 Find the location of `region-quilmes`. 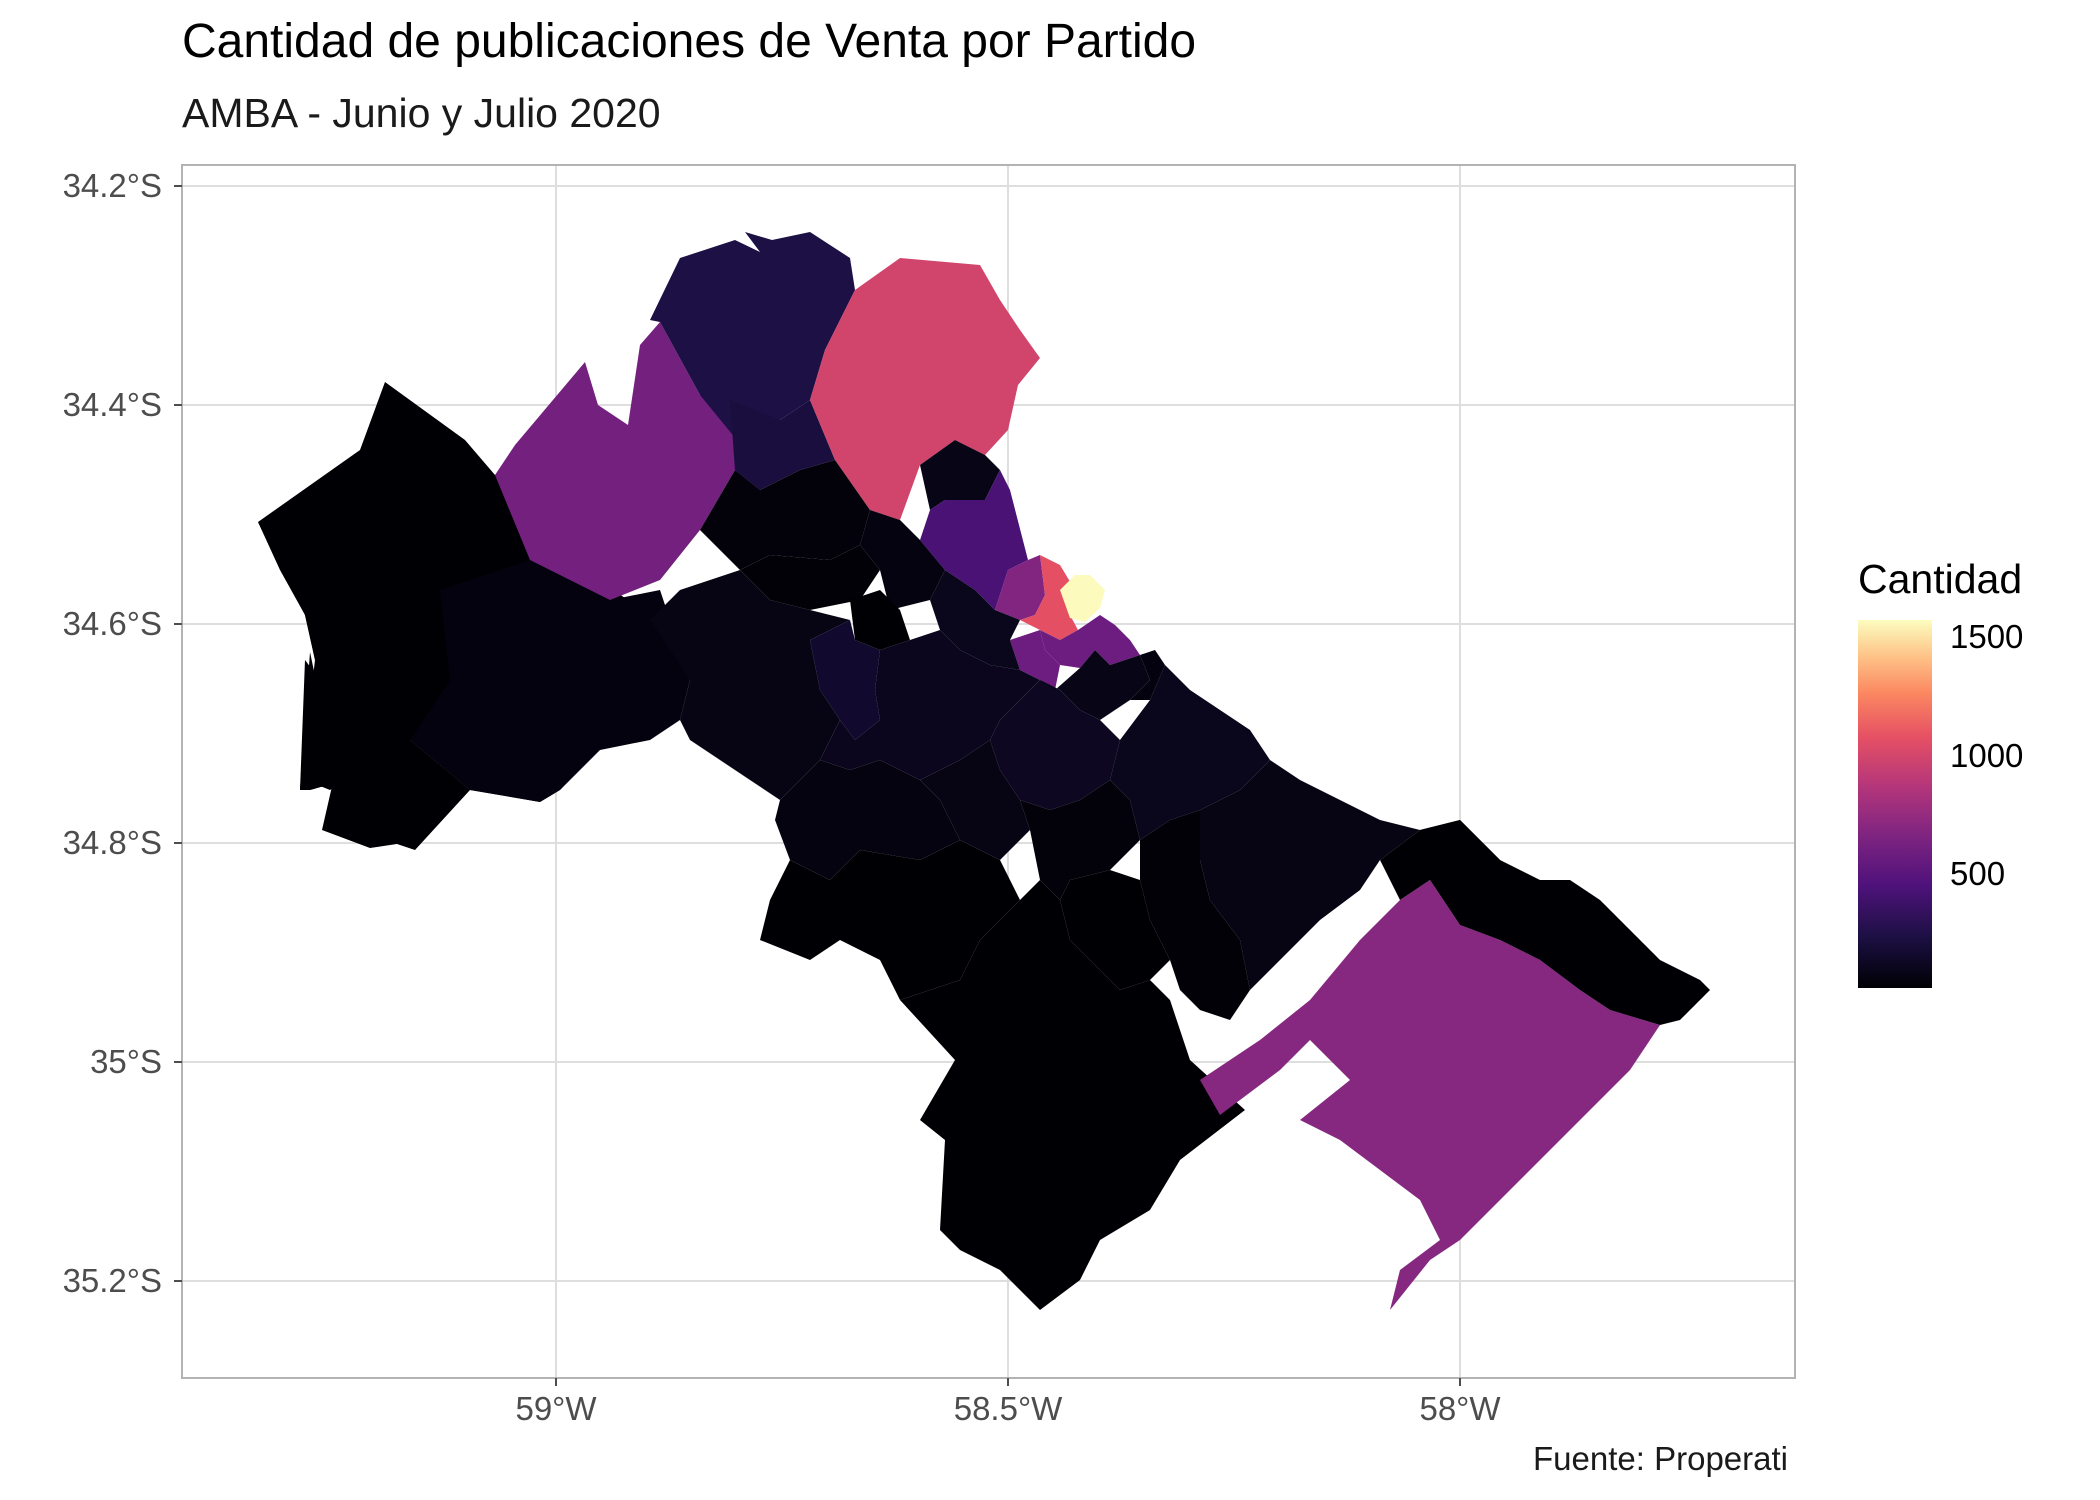

region-quilmes is located at coordinates (1190, 752).